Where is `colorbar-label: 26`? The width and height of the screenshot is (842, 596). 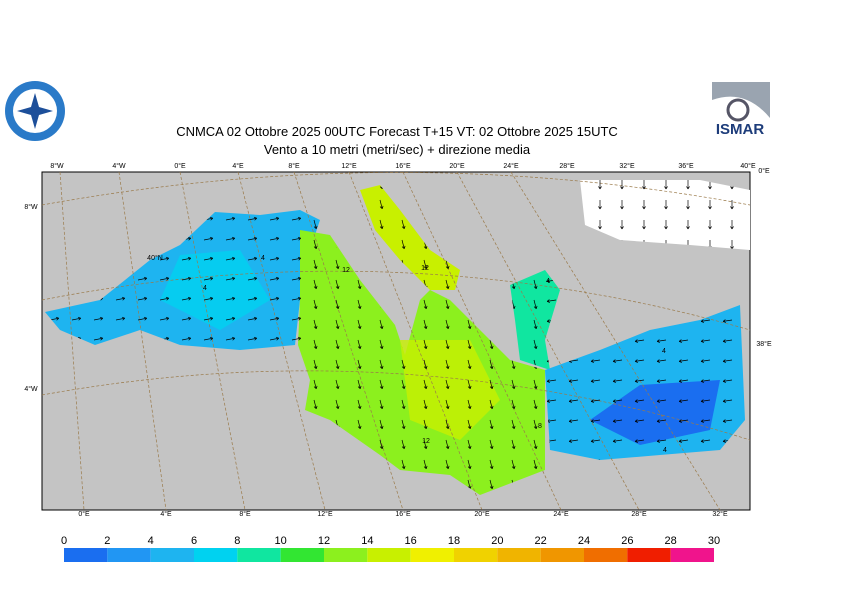
colorbar-label: 26 is located at coordinates (627, 541).